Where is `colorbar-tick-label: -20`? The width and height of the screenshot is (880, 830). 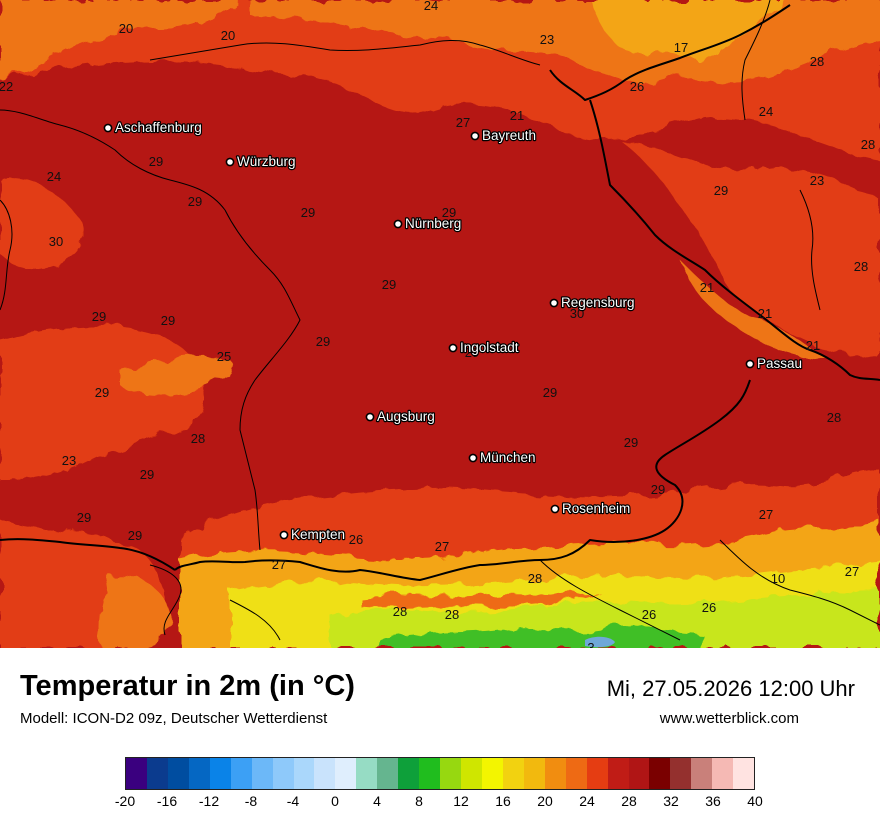
colorbar-tick-label: -20 is located at coordinates (125, 801).